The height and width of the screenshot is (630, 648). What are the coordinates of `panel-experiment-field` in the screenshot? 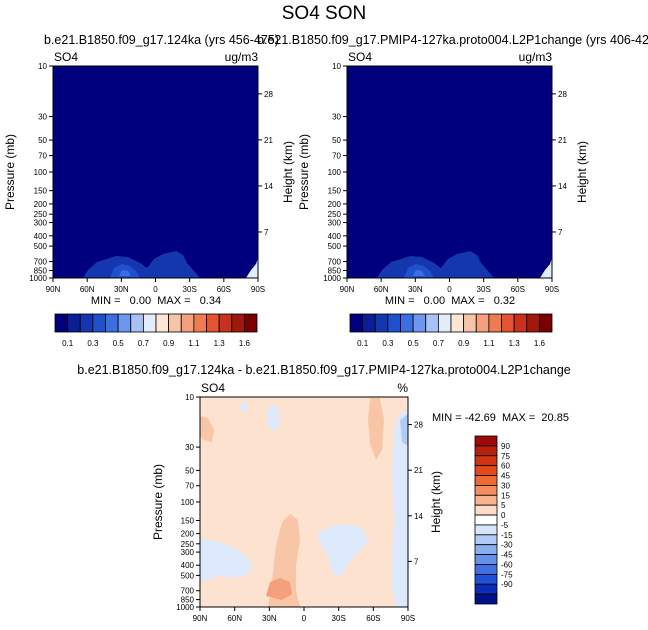 It's located at (449, 172).